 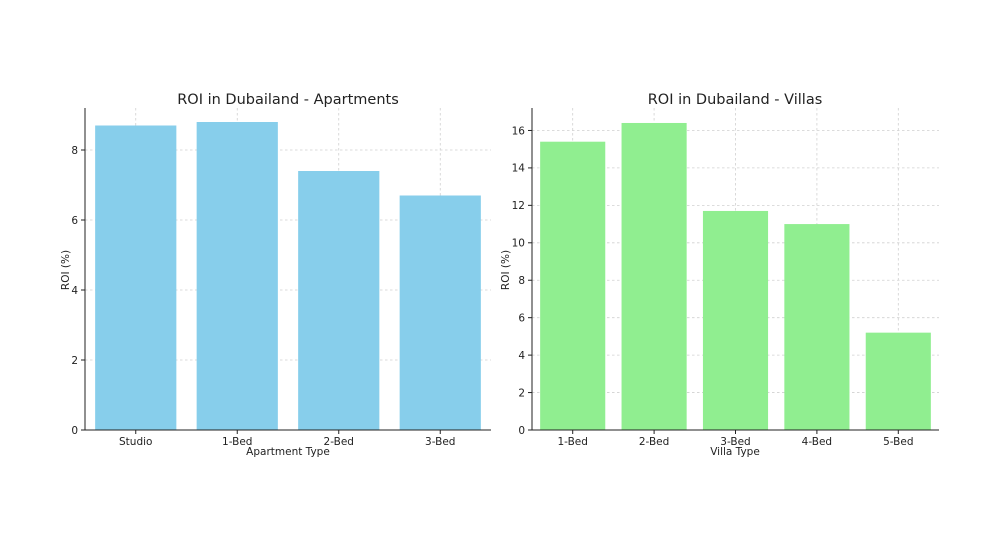 What do you see at coordinates (817, 442) in the screenshot?
I see `x-tick-label: 4-Bed` at bounding box center [817, 442].